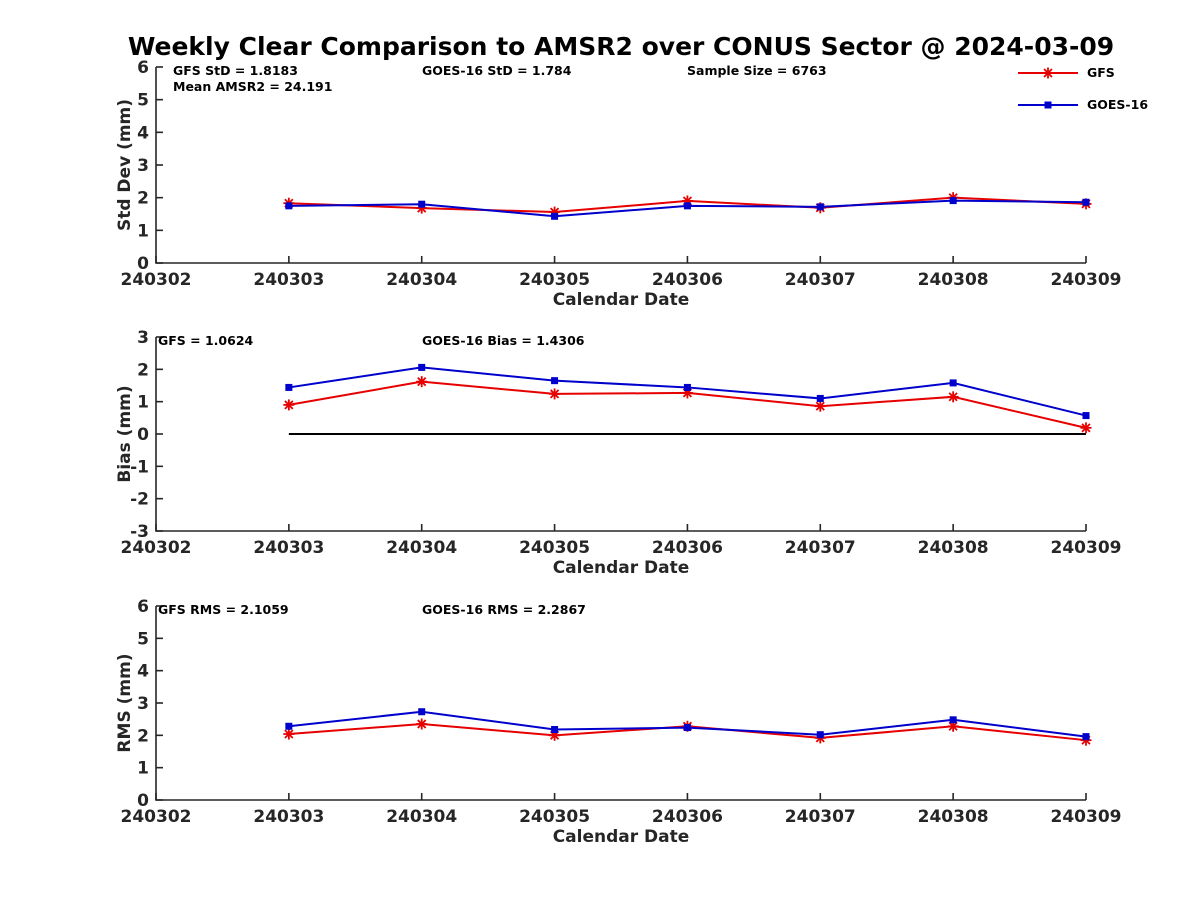  What do you see at coordinates (125, 165) in the screenshot?
I see `y-axis-label: Std Dev (mm)` at bounding box center [125, 165].